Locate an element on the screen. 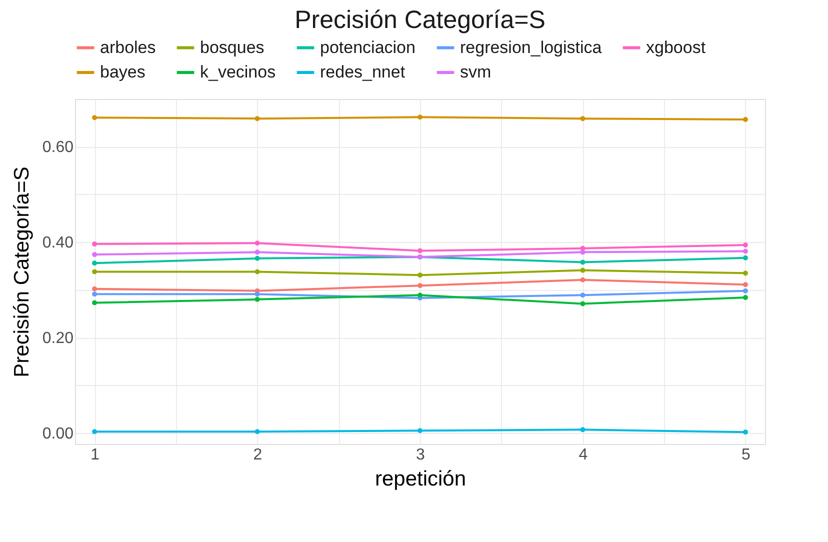  x-axis-title: repetición is located at coordinates (420, 479).